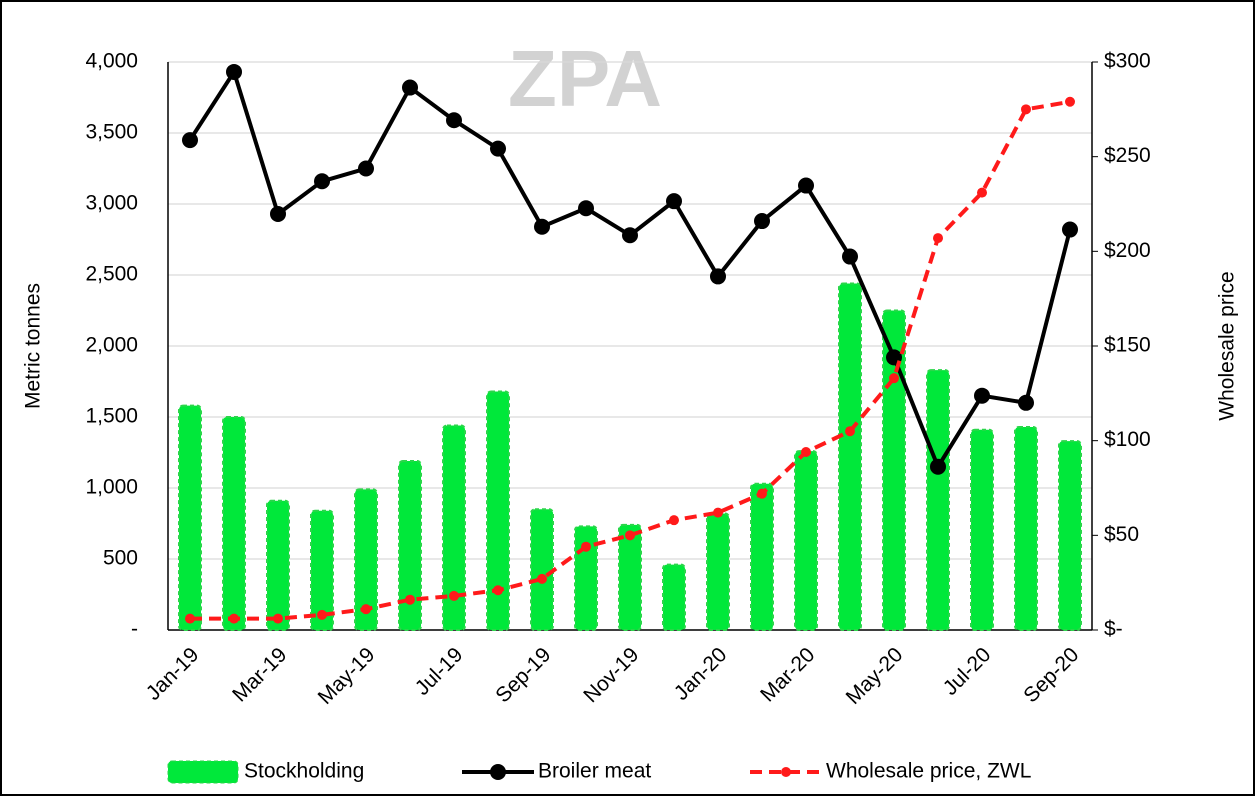  Describe the element at coordinates (111, 487) in the screenshot. I see `y-tick-label: 1,000` at that location.